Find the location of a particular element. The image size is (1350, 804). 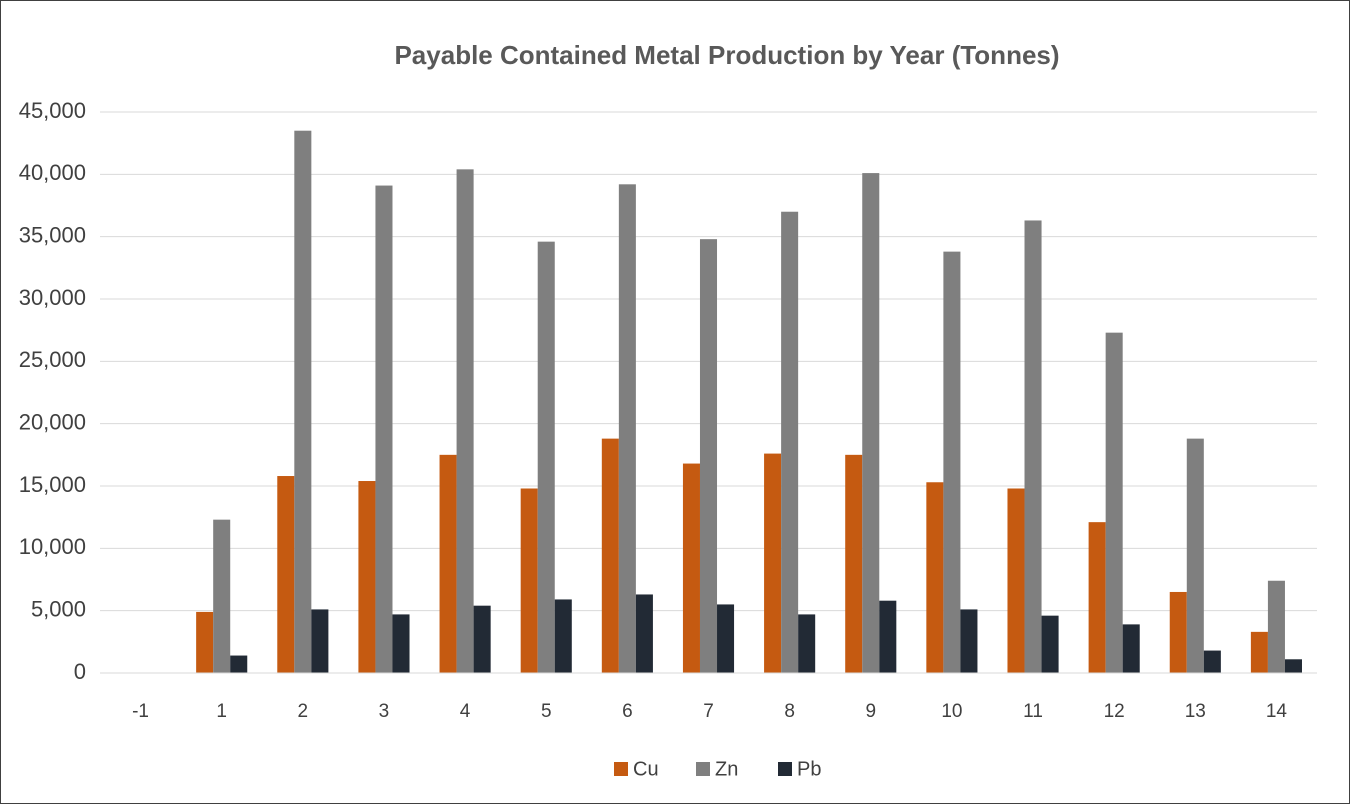

legend-label: Cu is located at coordinates (646, 769).